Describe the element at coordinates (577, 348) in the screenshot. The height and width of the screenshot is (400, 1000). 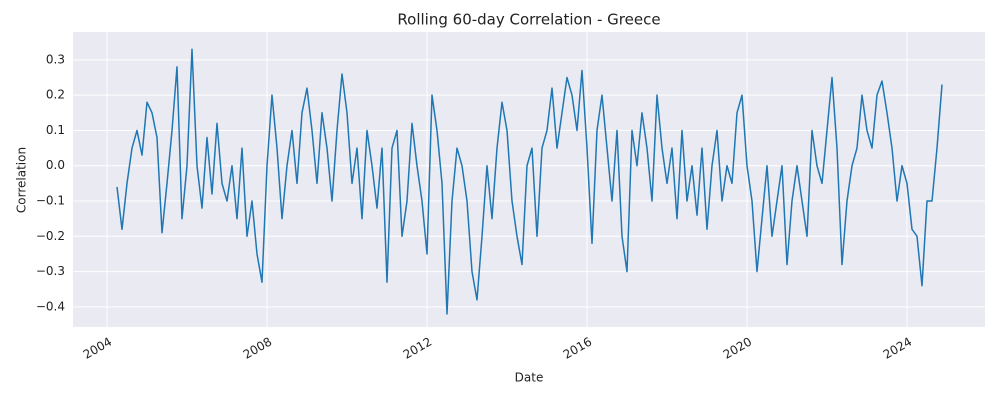
I see `x-tick-label: 2016` at that location.